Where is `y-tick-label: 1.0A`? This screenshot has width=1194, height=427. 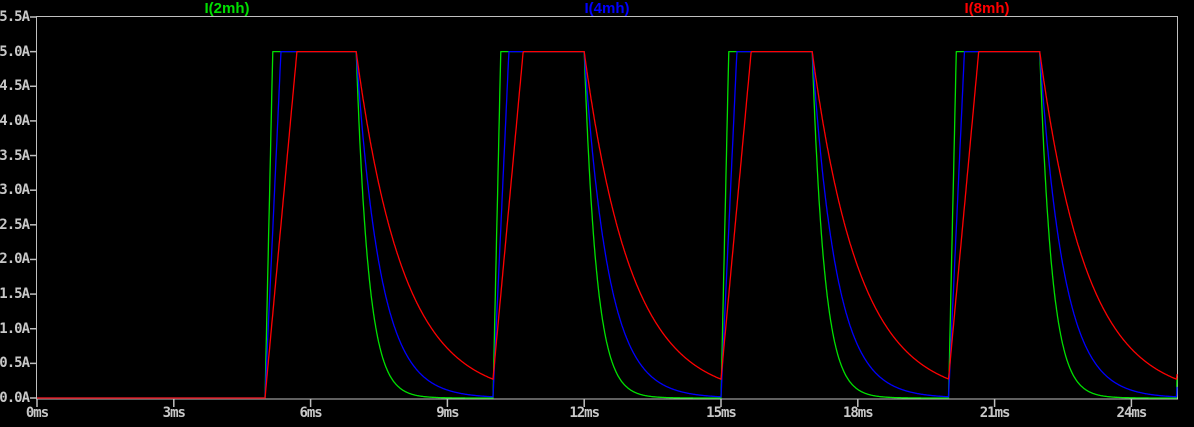
y-tick-label: 1.0A is located at coordinates (15, 328).